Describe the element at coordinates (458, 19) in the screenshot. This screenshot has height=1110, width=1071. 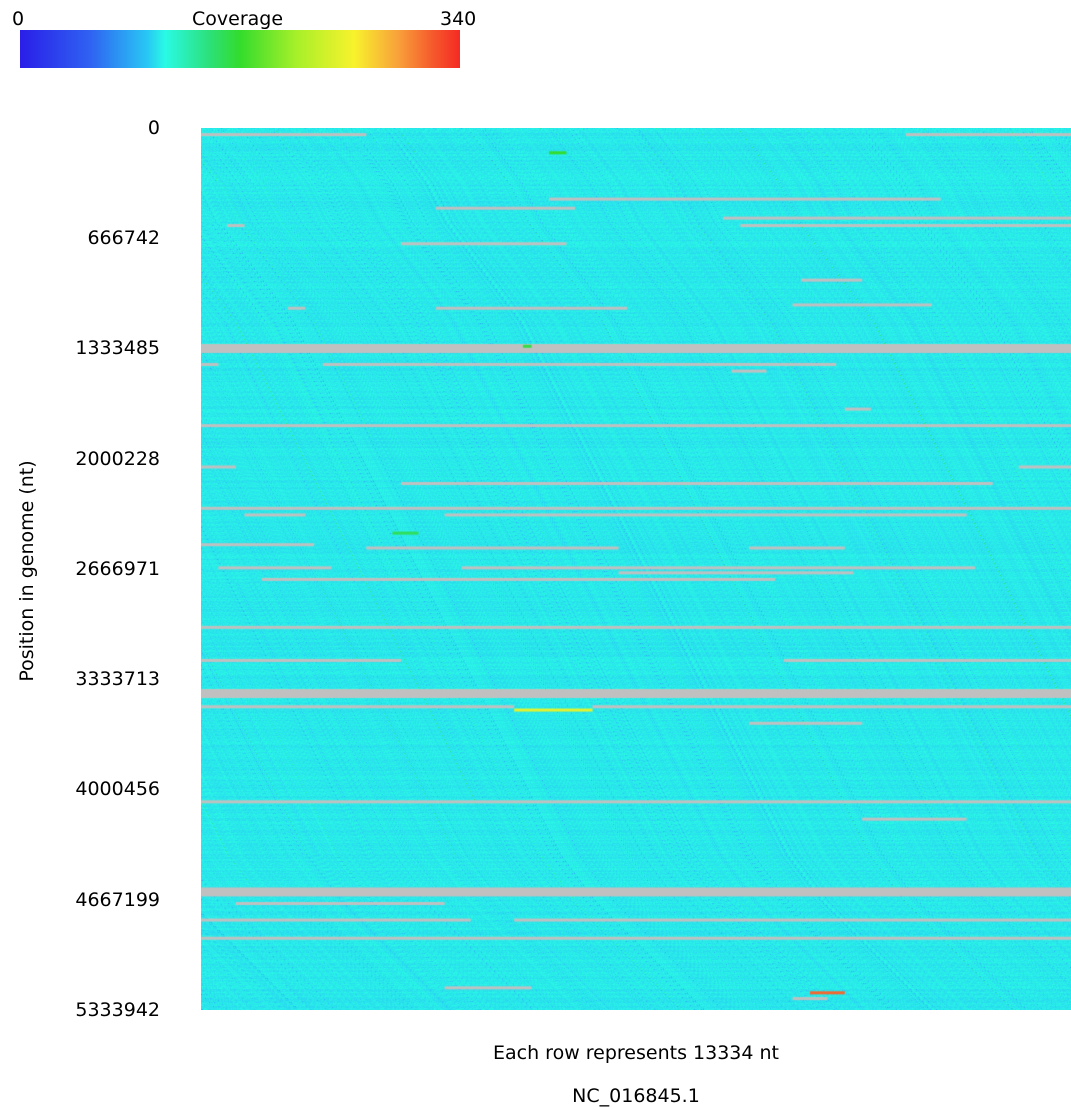
I see `colorbar-max-label: 340` at that location.